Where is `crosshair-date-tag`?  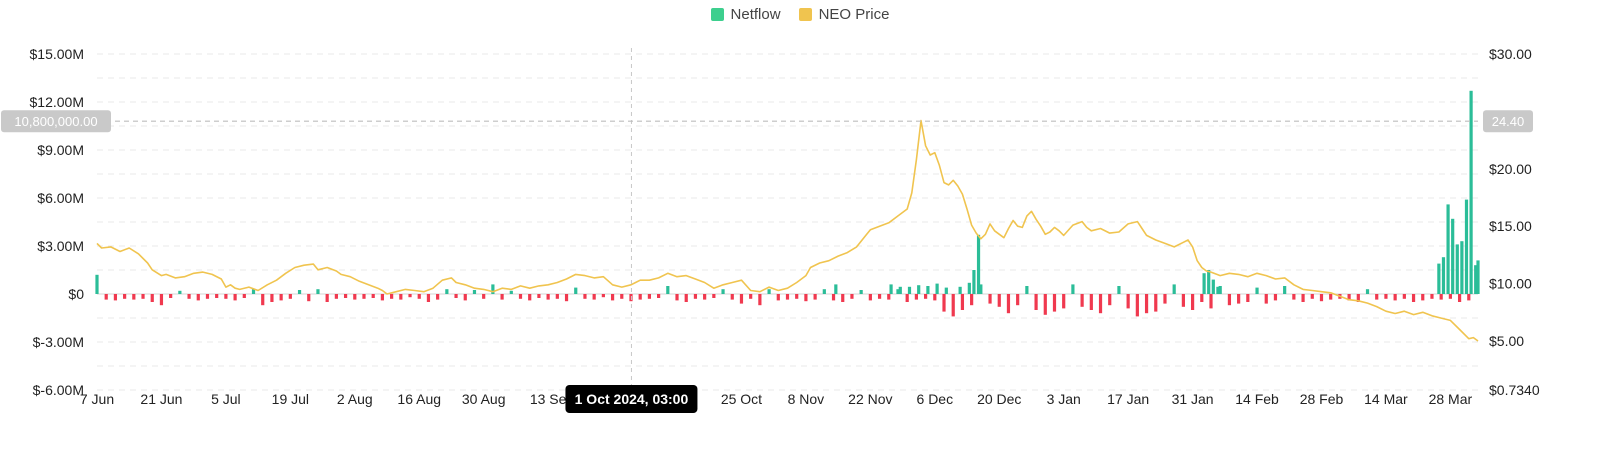 crosshair-date-tag is located at coordinates (631, 399).